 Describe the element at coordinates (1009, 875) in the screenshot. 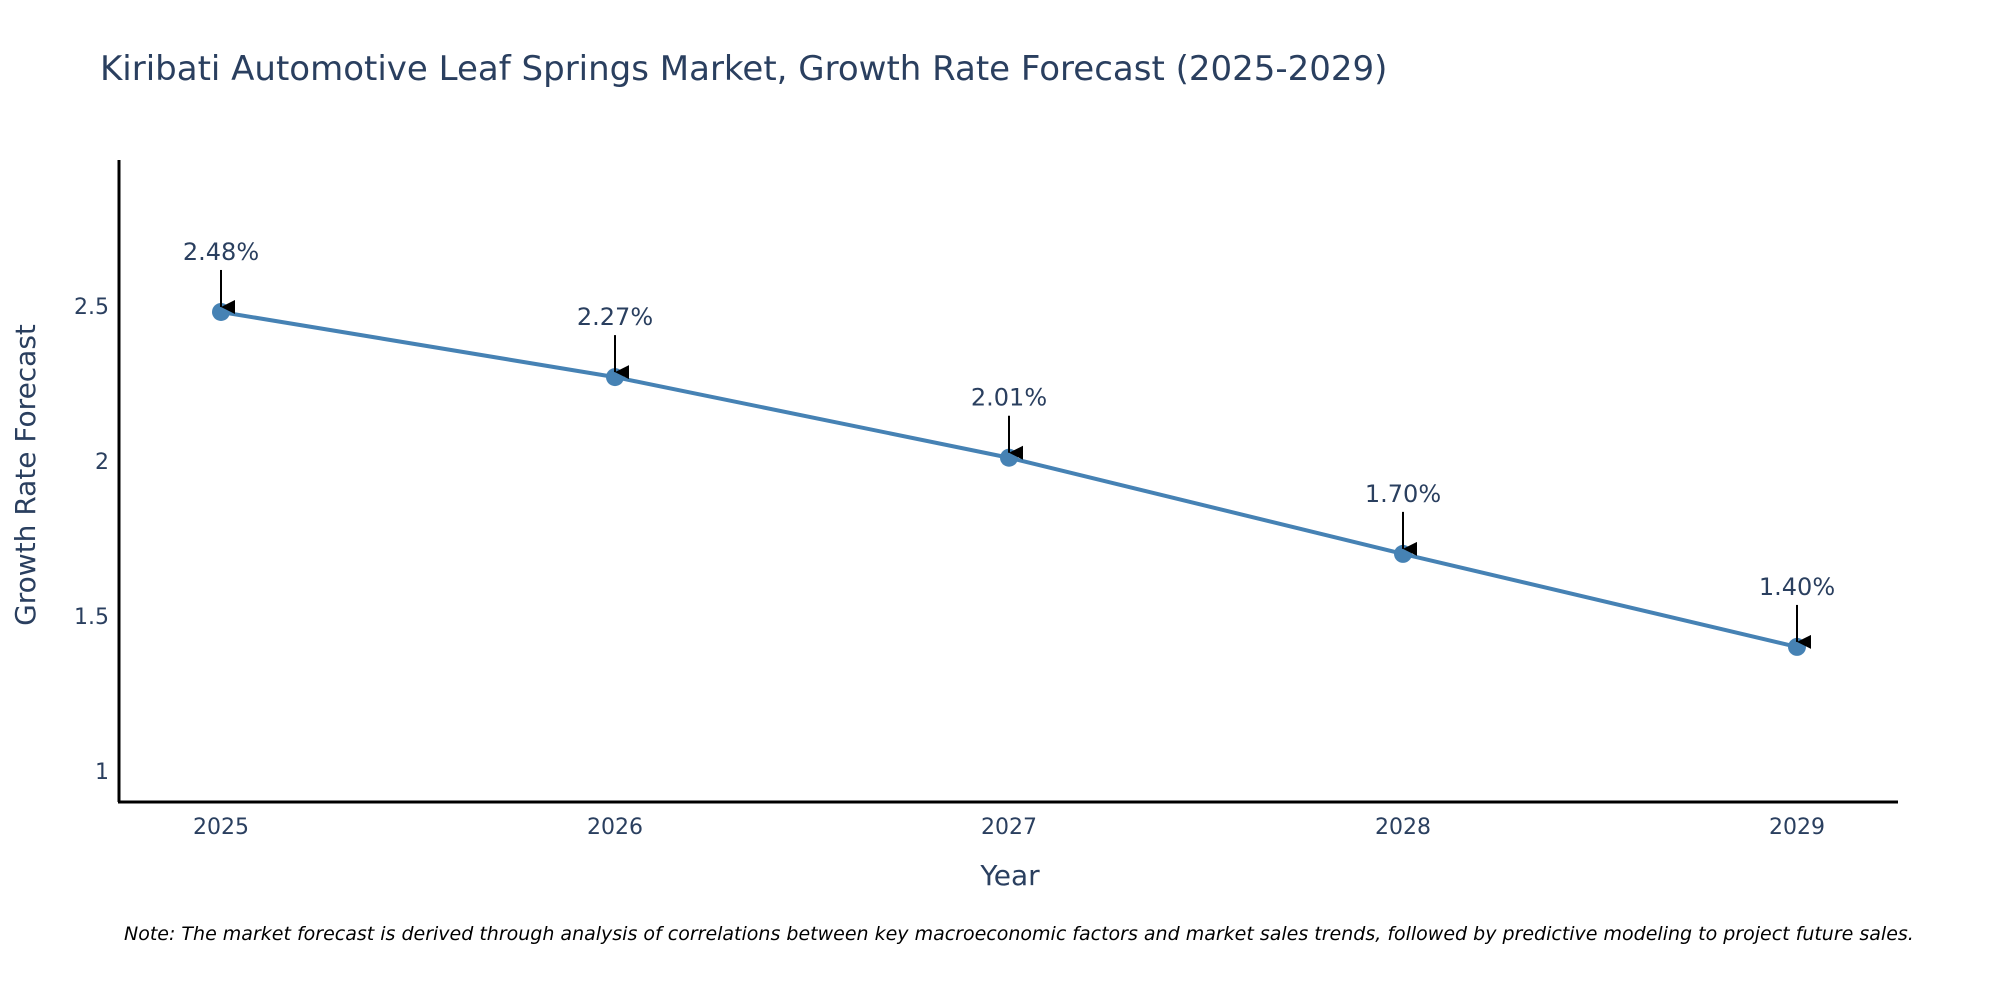

I see `x-axis-title: Year` at that location.